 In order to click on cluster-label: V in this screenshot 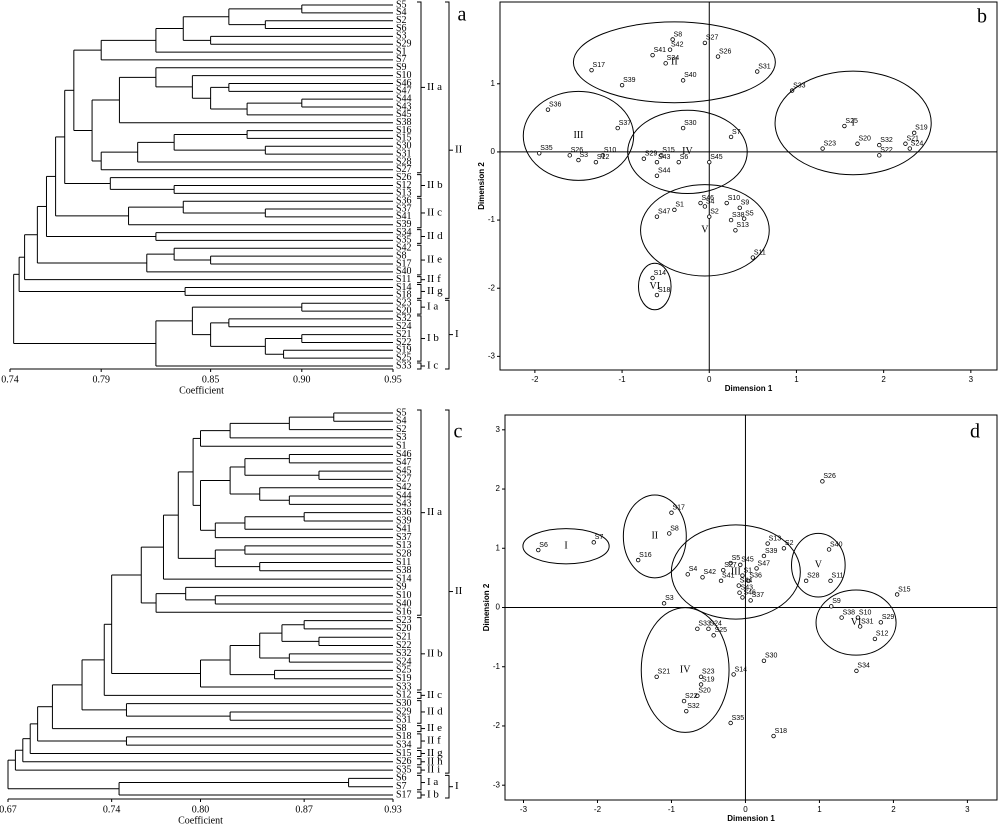, I will do `click(819, 564)`.